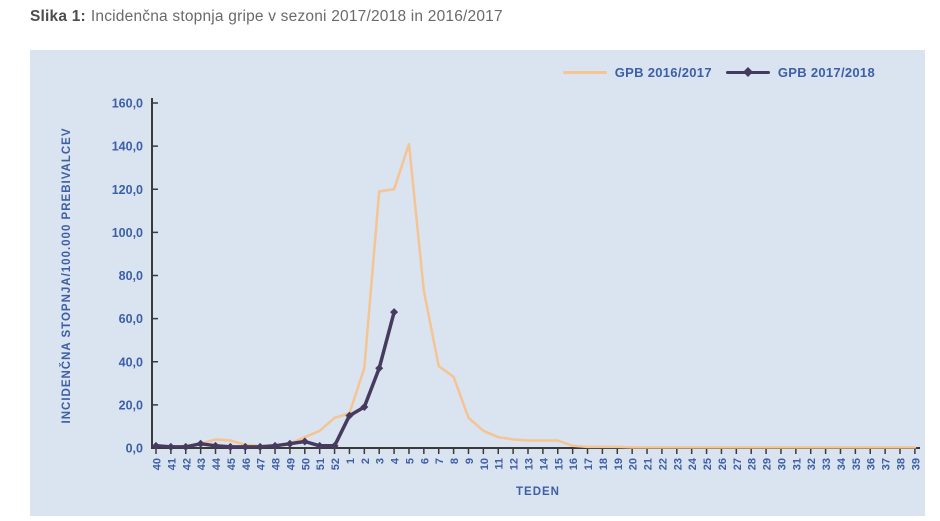  What do you see at coordinates (663, 72) in the screenshot?
I see `legend-label-2016: GPB 2016/2017` at bounding box center [663, 72].